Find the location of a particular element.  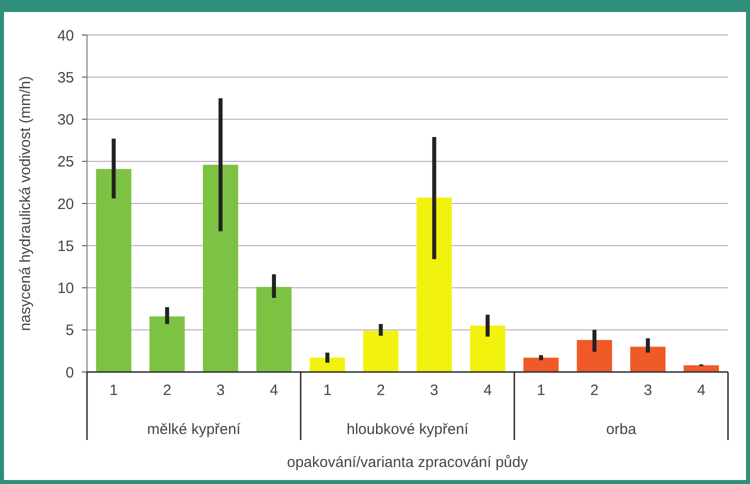

text: hloubkové kypření is located at coordinates (408, 429).